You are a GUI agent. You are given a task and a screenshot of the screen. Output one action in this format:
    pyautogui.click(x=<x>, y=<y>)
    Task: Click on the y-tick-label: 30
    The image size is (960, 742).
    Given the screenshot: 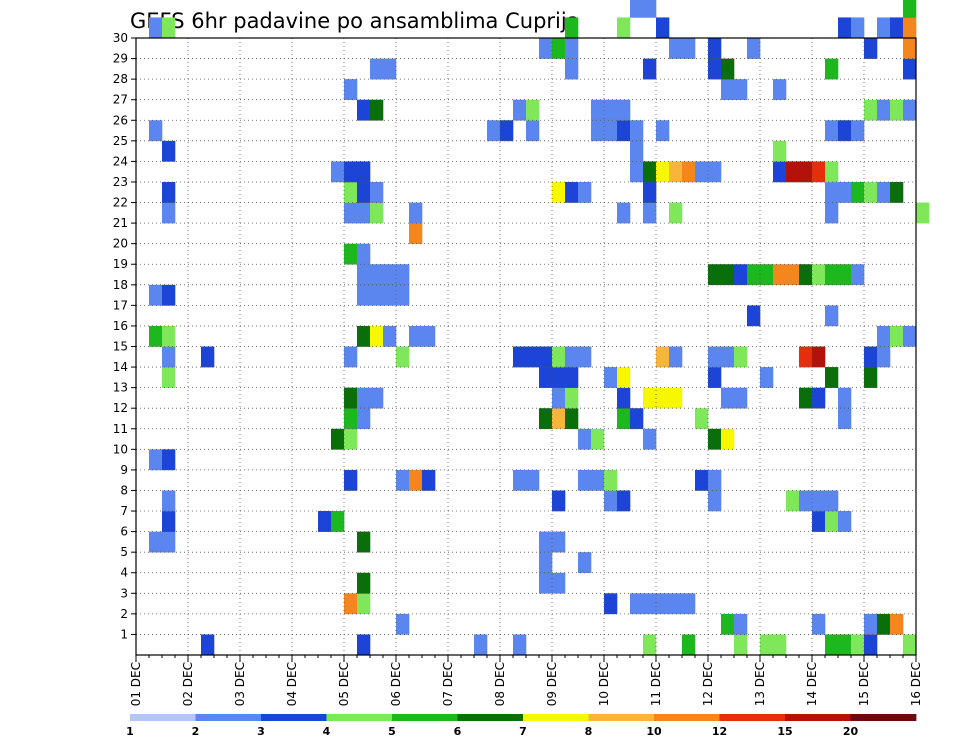 What is the action you would take?
    pyautogui.click(x=120, y=38)
    